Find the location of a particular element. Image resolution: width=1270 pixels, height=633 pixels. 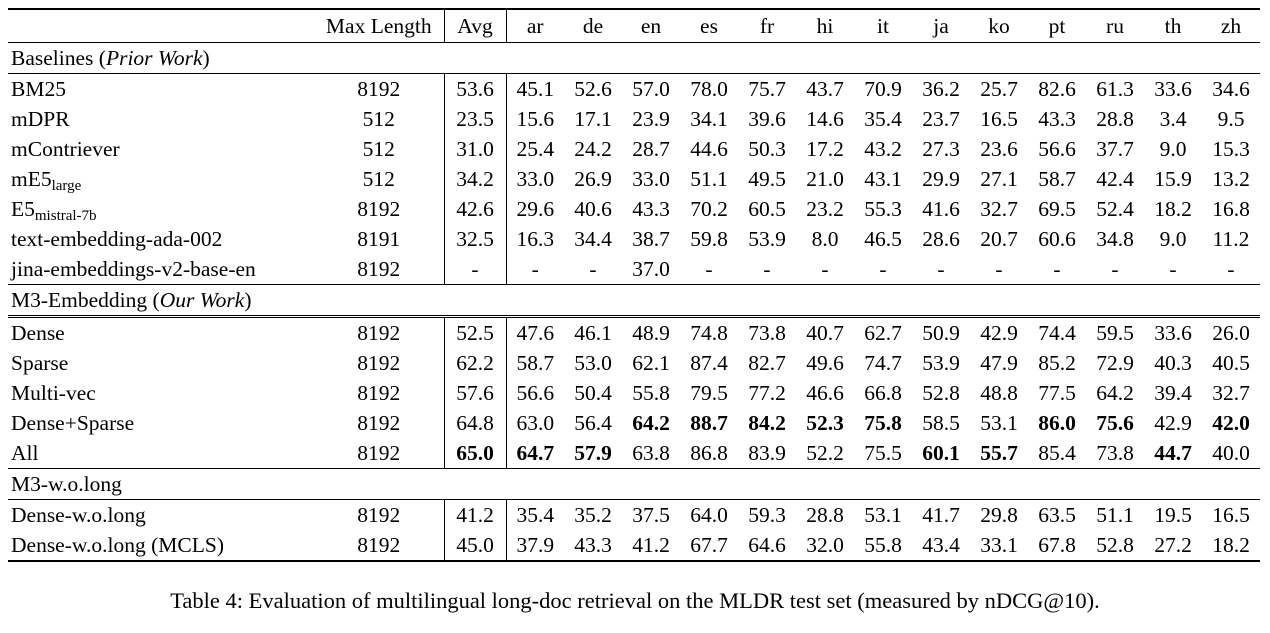

score-ar: 33.0 is located at coordinates (535, 179).